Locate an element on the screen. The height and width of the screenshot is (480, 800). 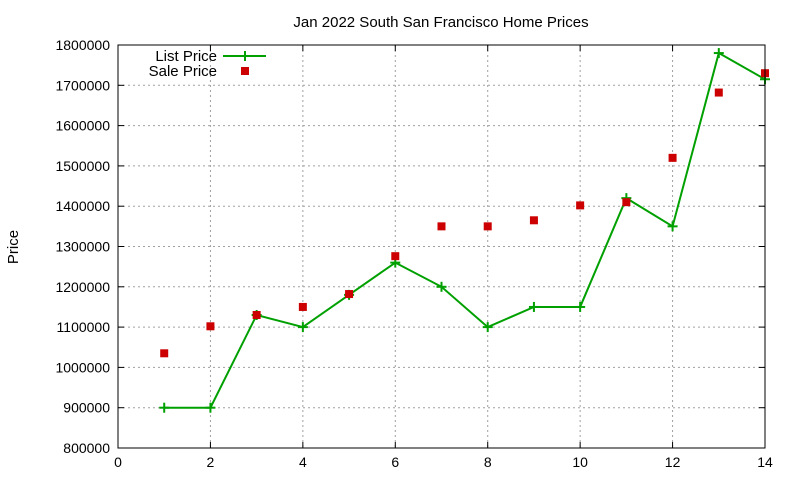
x-tick-label: 14 is located at coordinates (765, 462).